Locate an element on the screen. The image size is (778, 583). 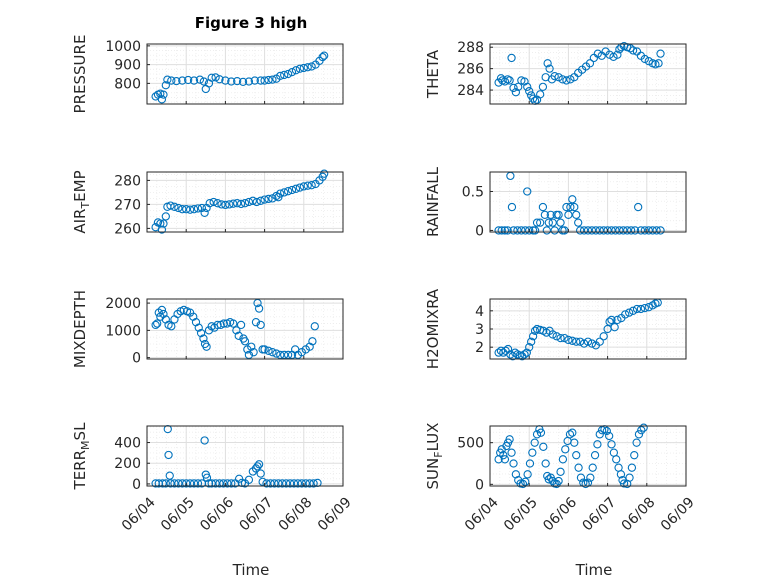
y-axis-label: THETA is located at coordinates (433, 74).